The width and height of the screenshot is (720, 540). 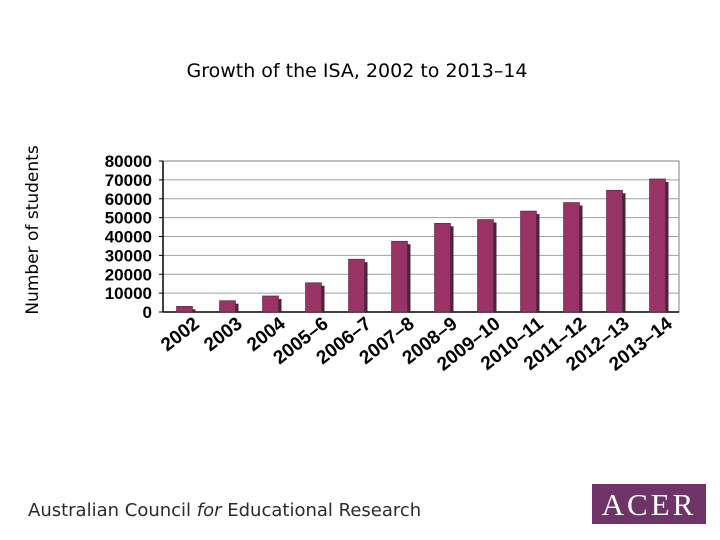 What do you see at coordinates (223, 334) in the screenshot?
I see `x-tick-label: 2003` at bounding box center [223, 334].